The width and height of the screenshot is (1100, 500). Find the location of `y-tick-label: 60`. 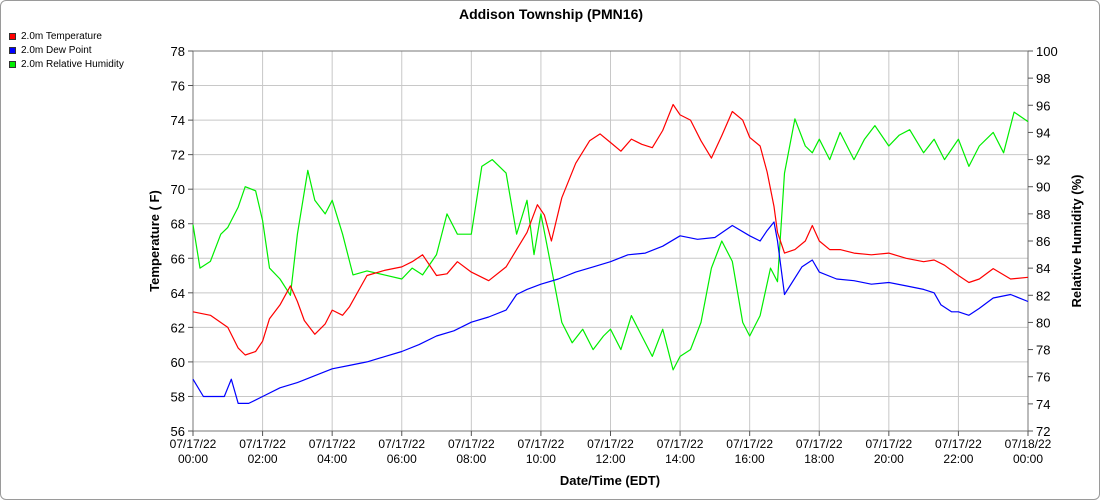

y-tick-label: 60 is located at coordinates (178, 362).